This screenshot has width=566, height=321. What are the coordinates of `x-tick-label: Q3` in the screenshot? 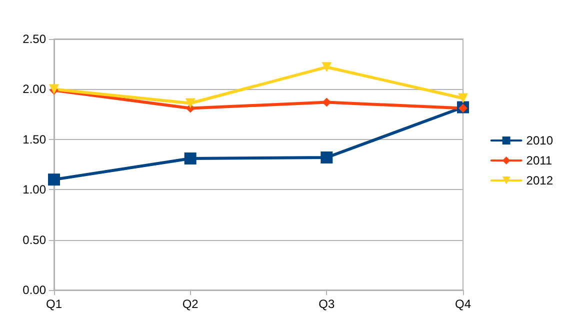 It's located at (326, 304).